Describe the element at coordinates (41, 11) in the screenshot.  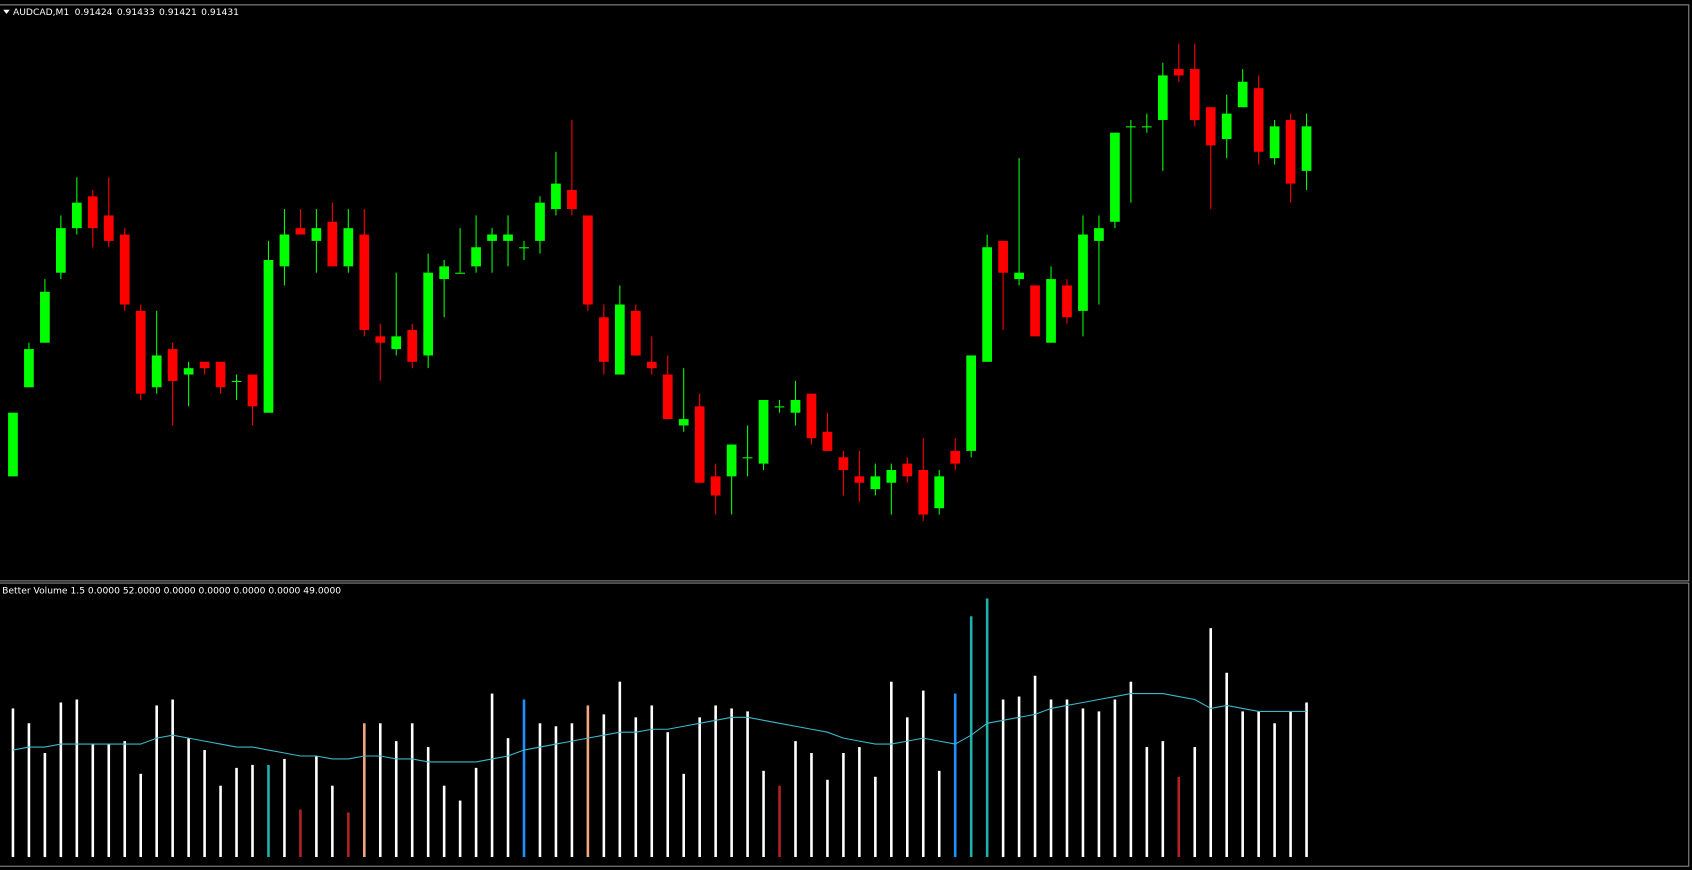
I see `symbol-title: AUDCAD,M1` at that location.